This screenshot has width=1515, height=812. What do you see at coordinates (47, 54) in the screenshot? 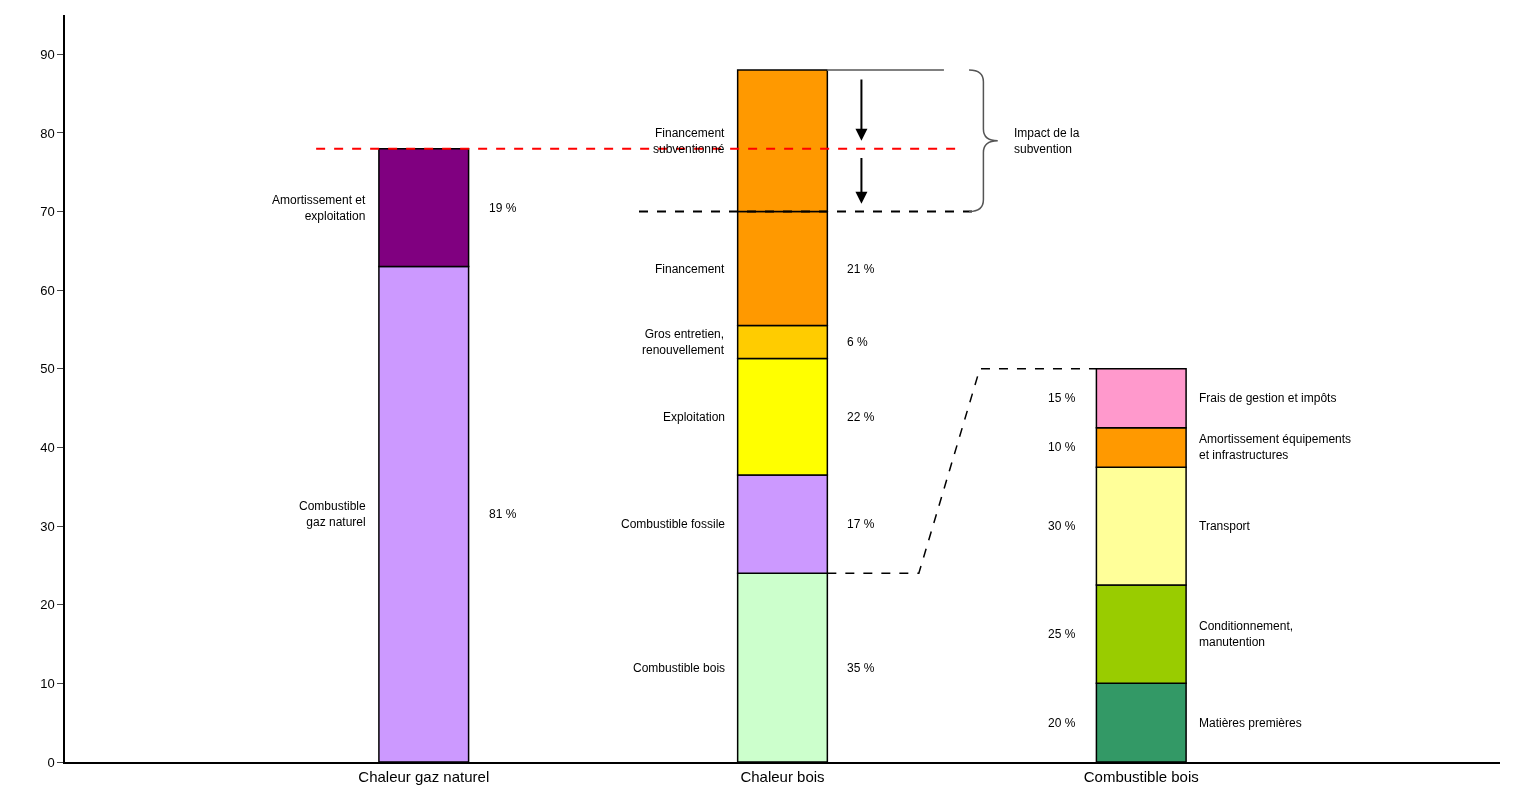
I see `y-tick-label: 90` at bounding box center [47, 54].